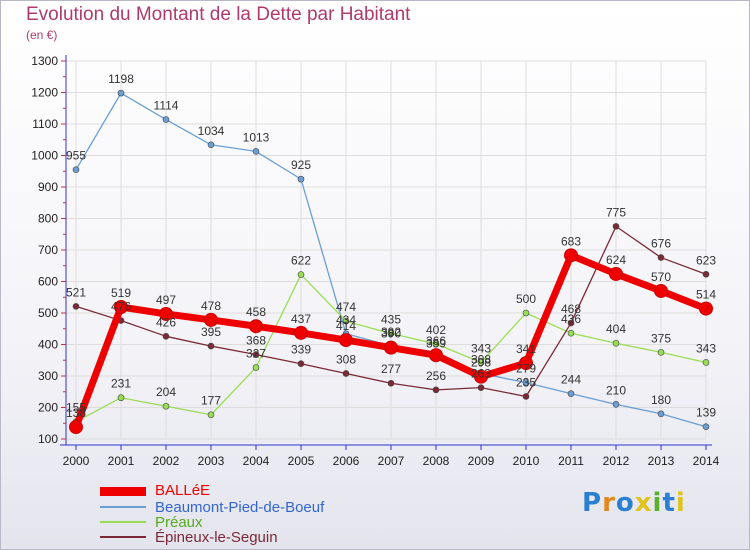  What do you see at coordinates (706, 260) in the screenshot?
I see `data-label: 623` at bounding box center [706, 260].